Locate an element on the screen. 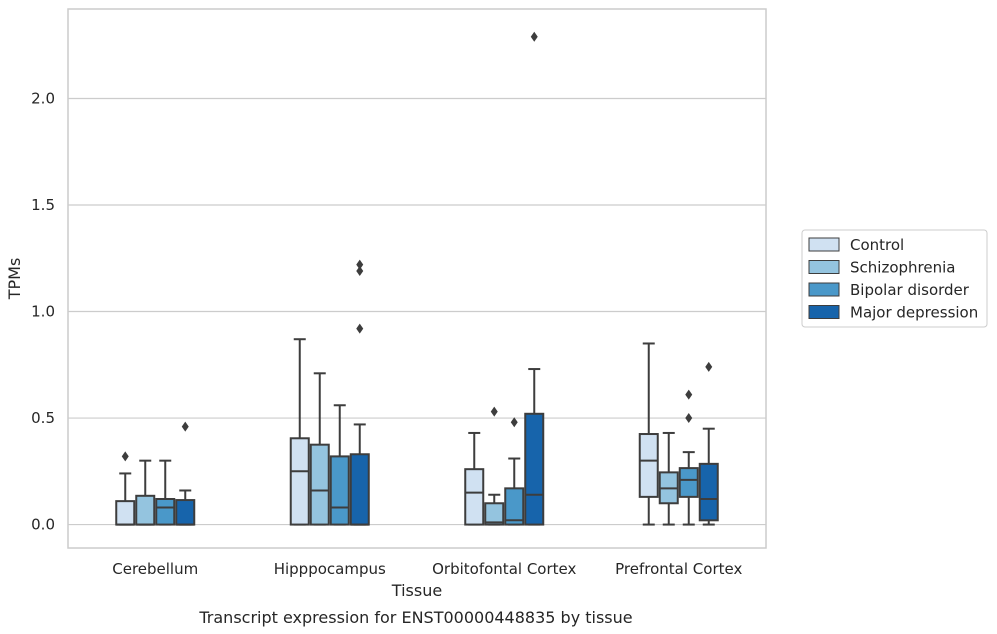 This screenshot has width=997, height=634. legend-label: Bipolar disorder is located at coordinates (910, 290).